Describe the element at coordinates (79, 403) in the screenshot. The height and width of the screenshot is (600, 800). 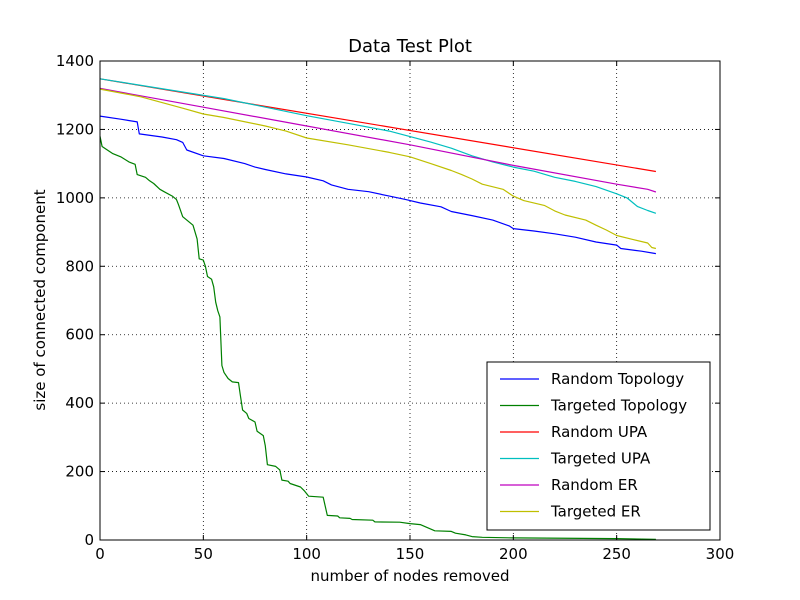
I see `y-tick-label: 400` at that location.